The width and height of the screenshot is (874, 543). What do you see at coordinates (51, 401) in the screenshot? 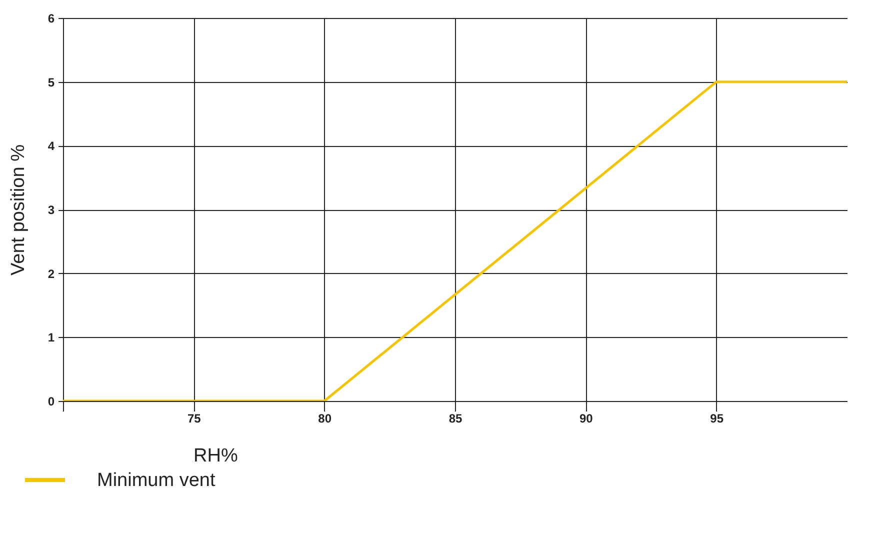
I see `y-tick-label: 0` at bounding box center [51, 401].